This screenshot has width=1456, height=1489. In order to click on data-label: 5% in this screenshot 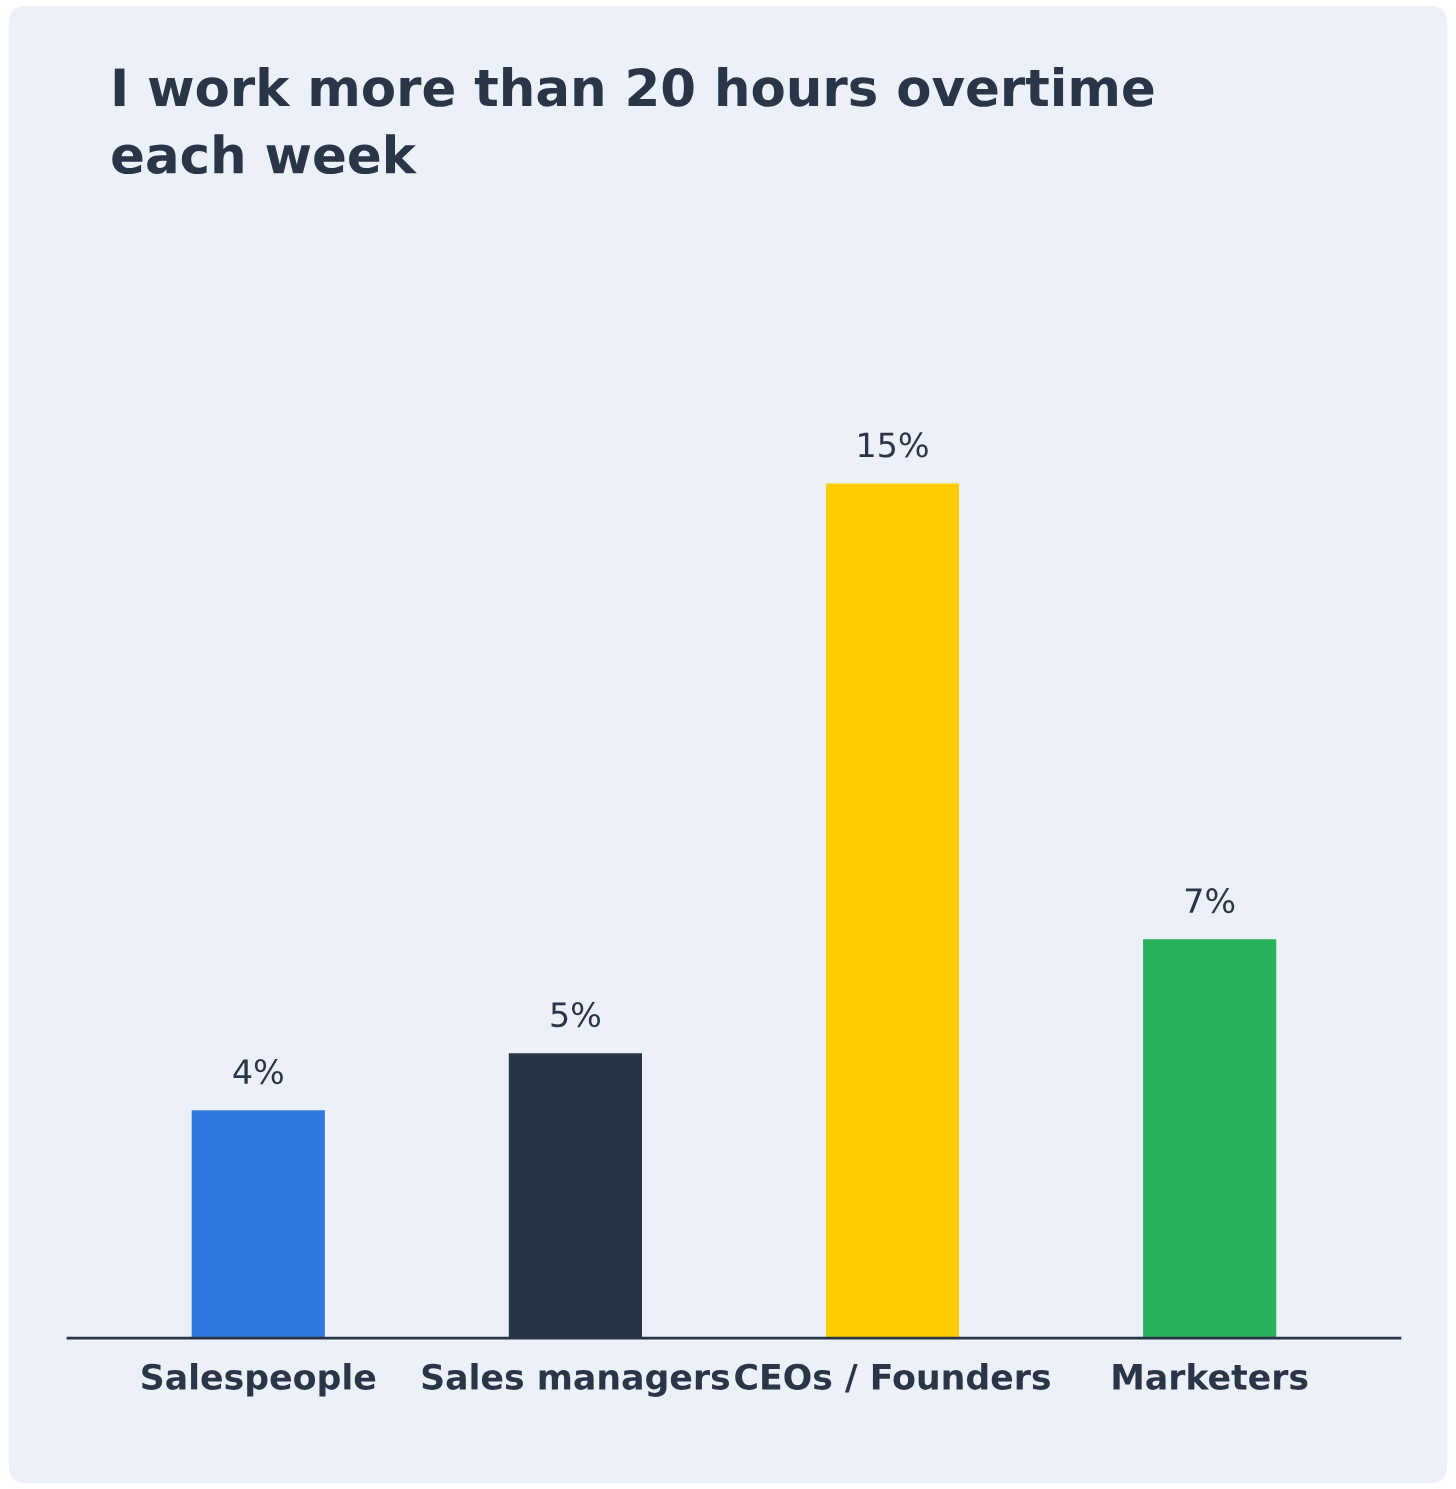, I will do `click(576, 1015)`.